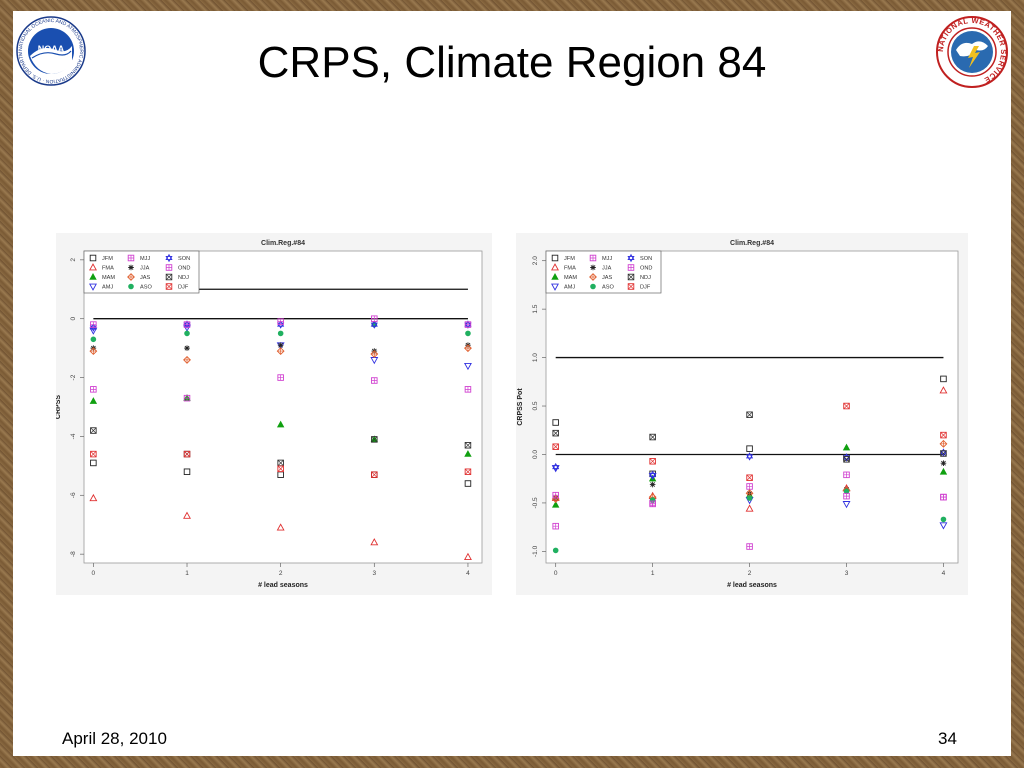 Image resolution: width=1024 pixels, height=768 pixels. What do you see at coordinates (535, 357) in the screenshot?
I see `y-tick-label: 1.0` at bounding box center [535, 357].